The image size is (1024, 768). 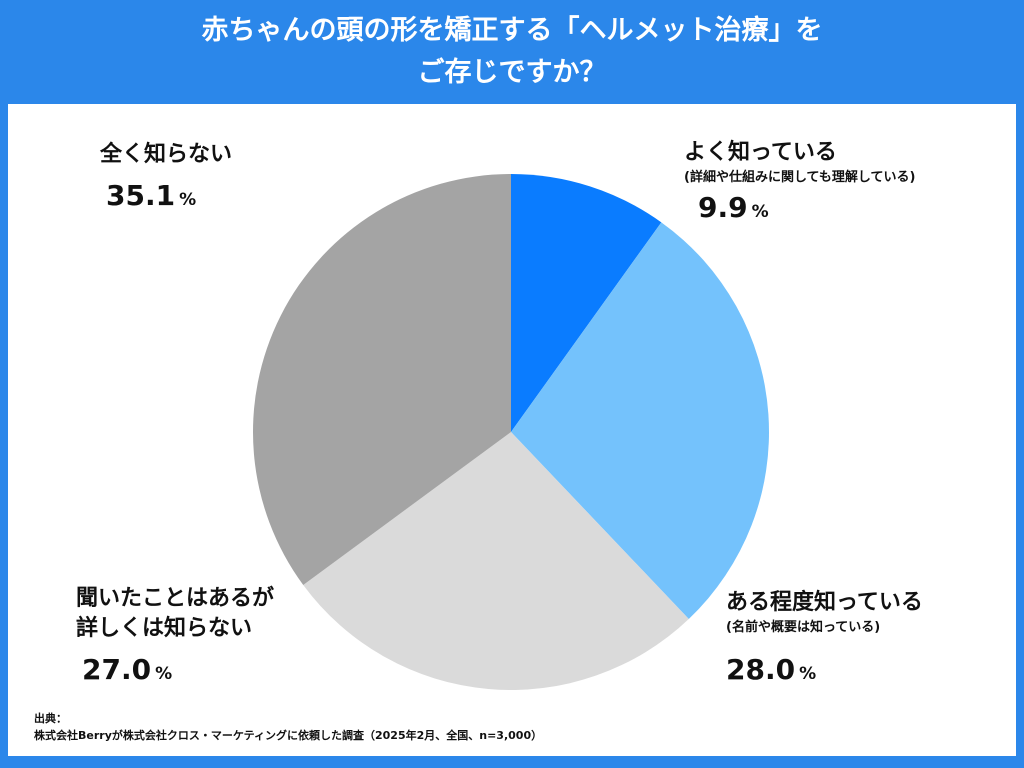 I want to click on slice-percent: 28.0%, so click(x=771, y=669).